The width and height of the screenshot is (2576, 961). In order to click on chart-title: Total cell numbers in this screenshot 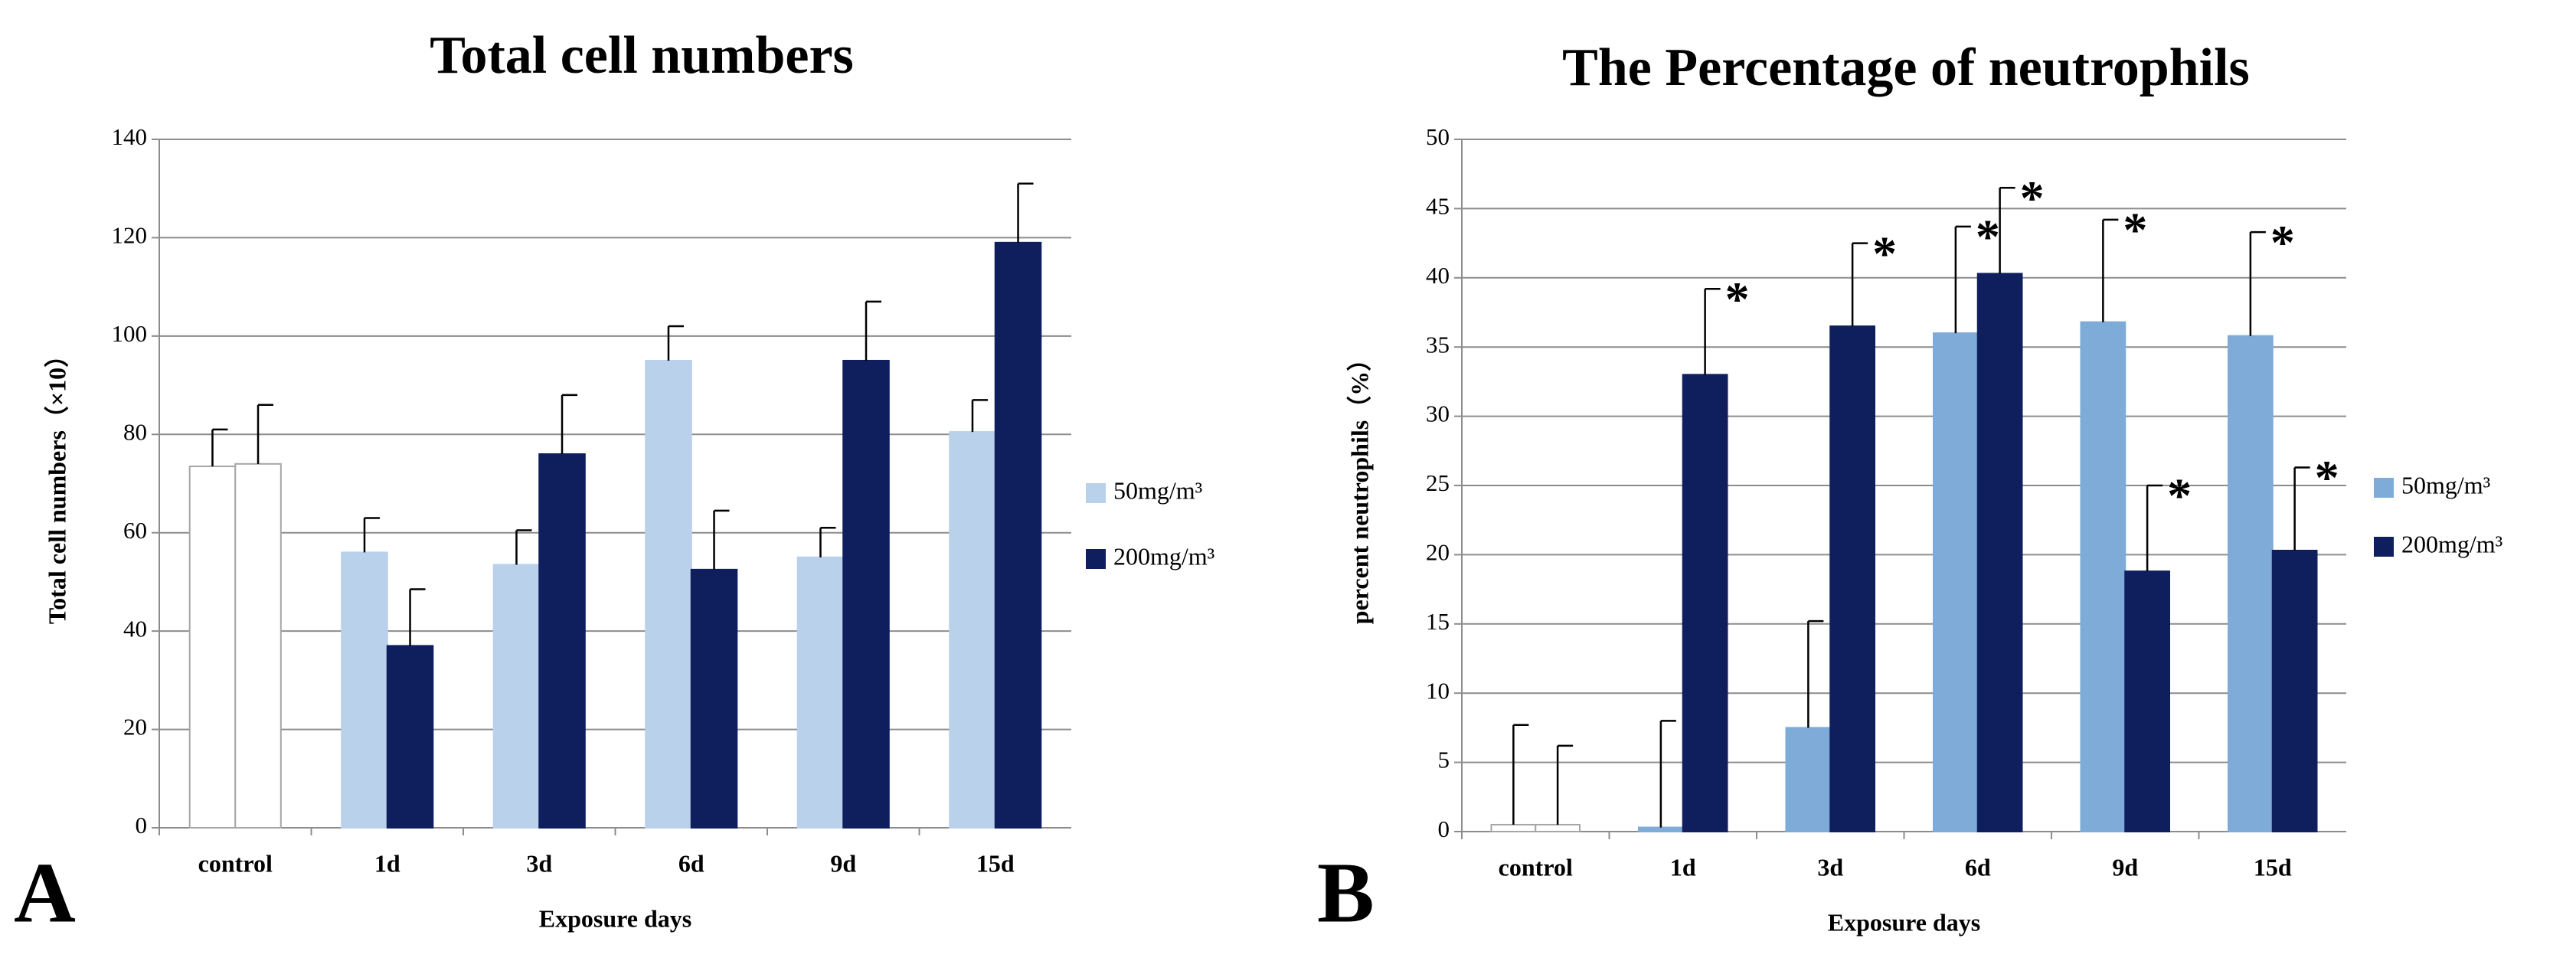, I will do `click(642, 56)`.